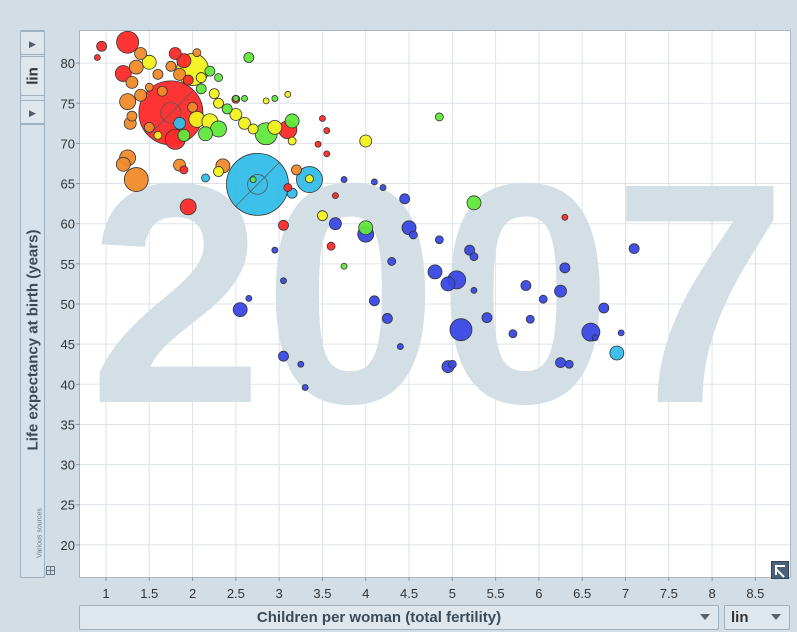  I want to click on y-indicator-arrow-icon: ▶, so click(32, 112).